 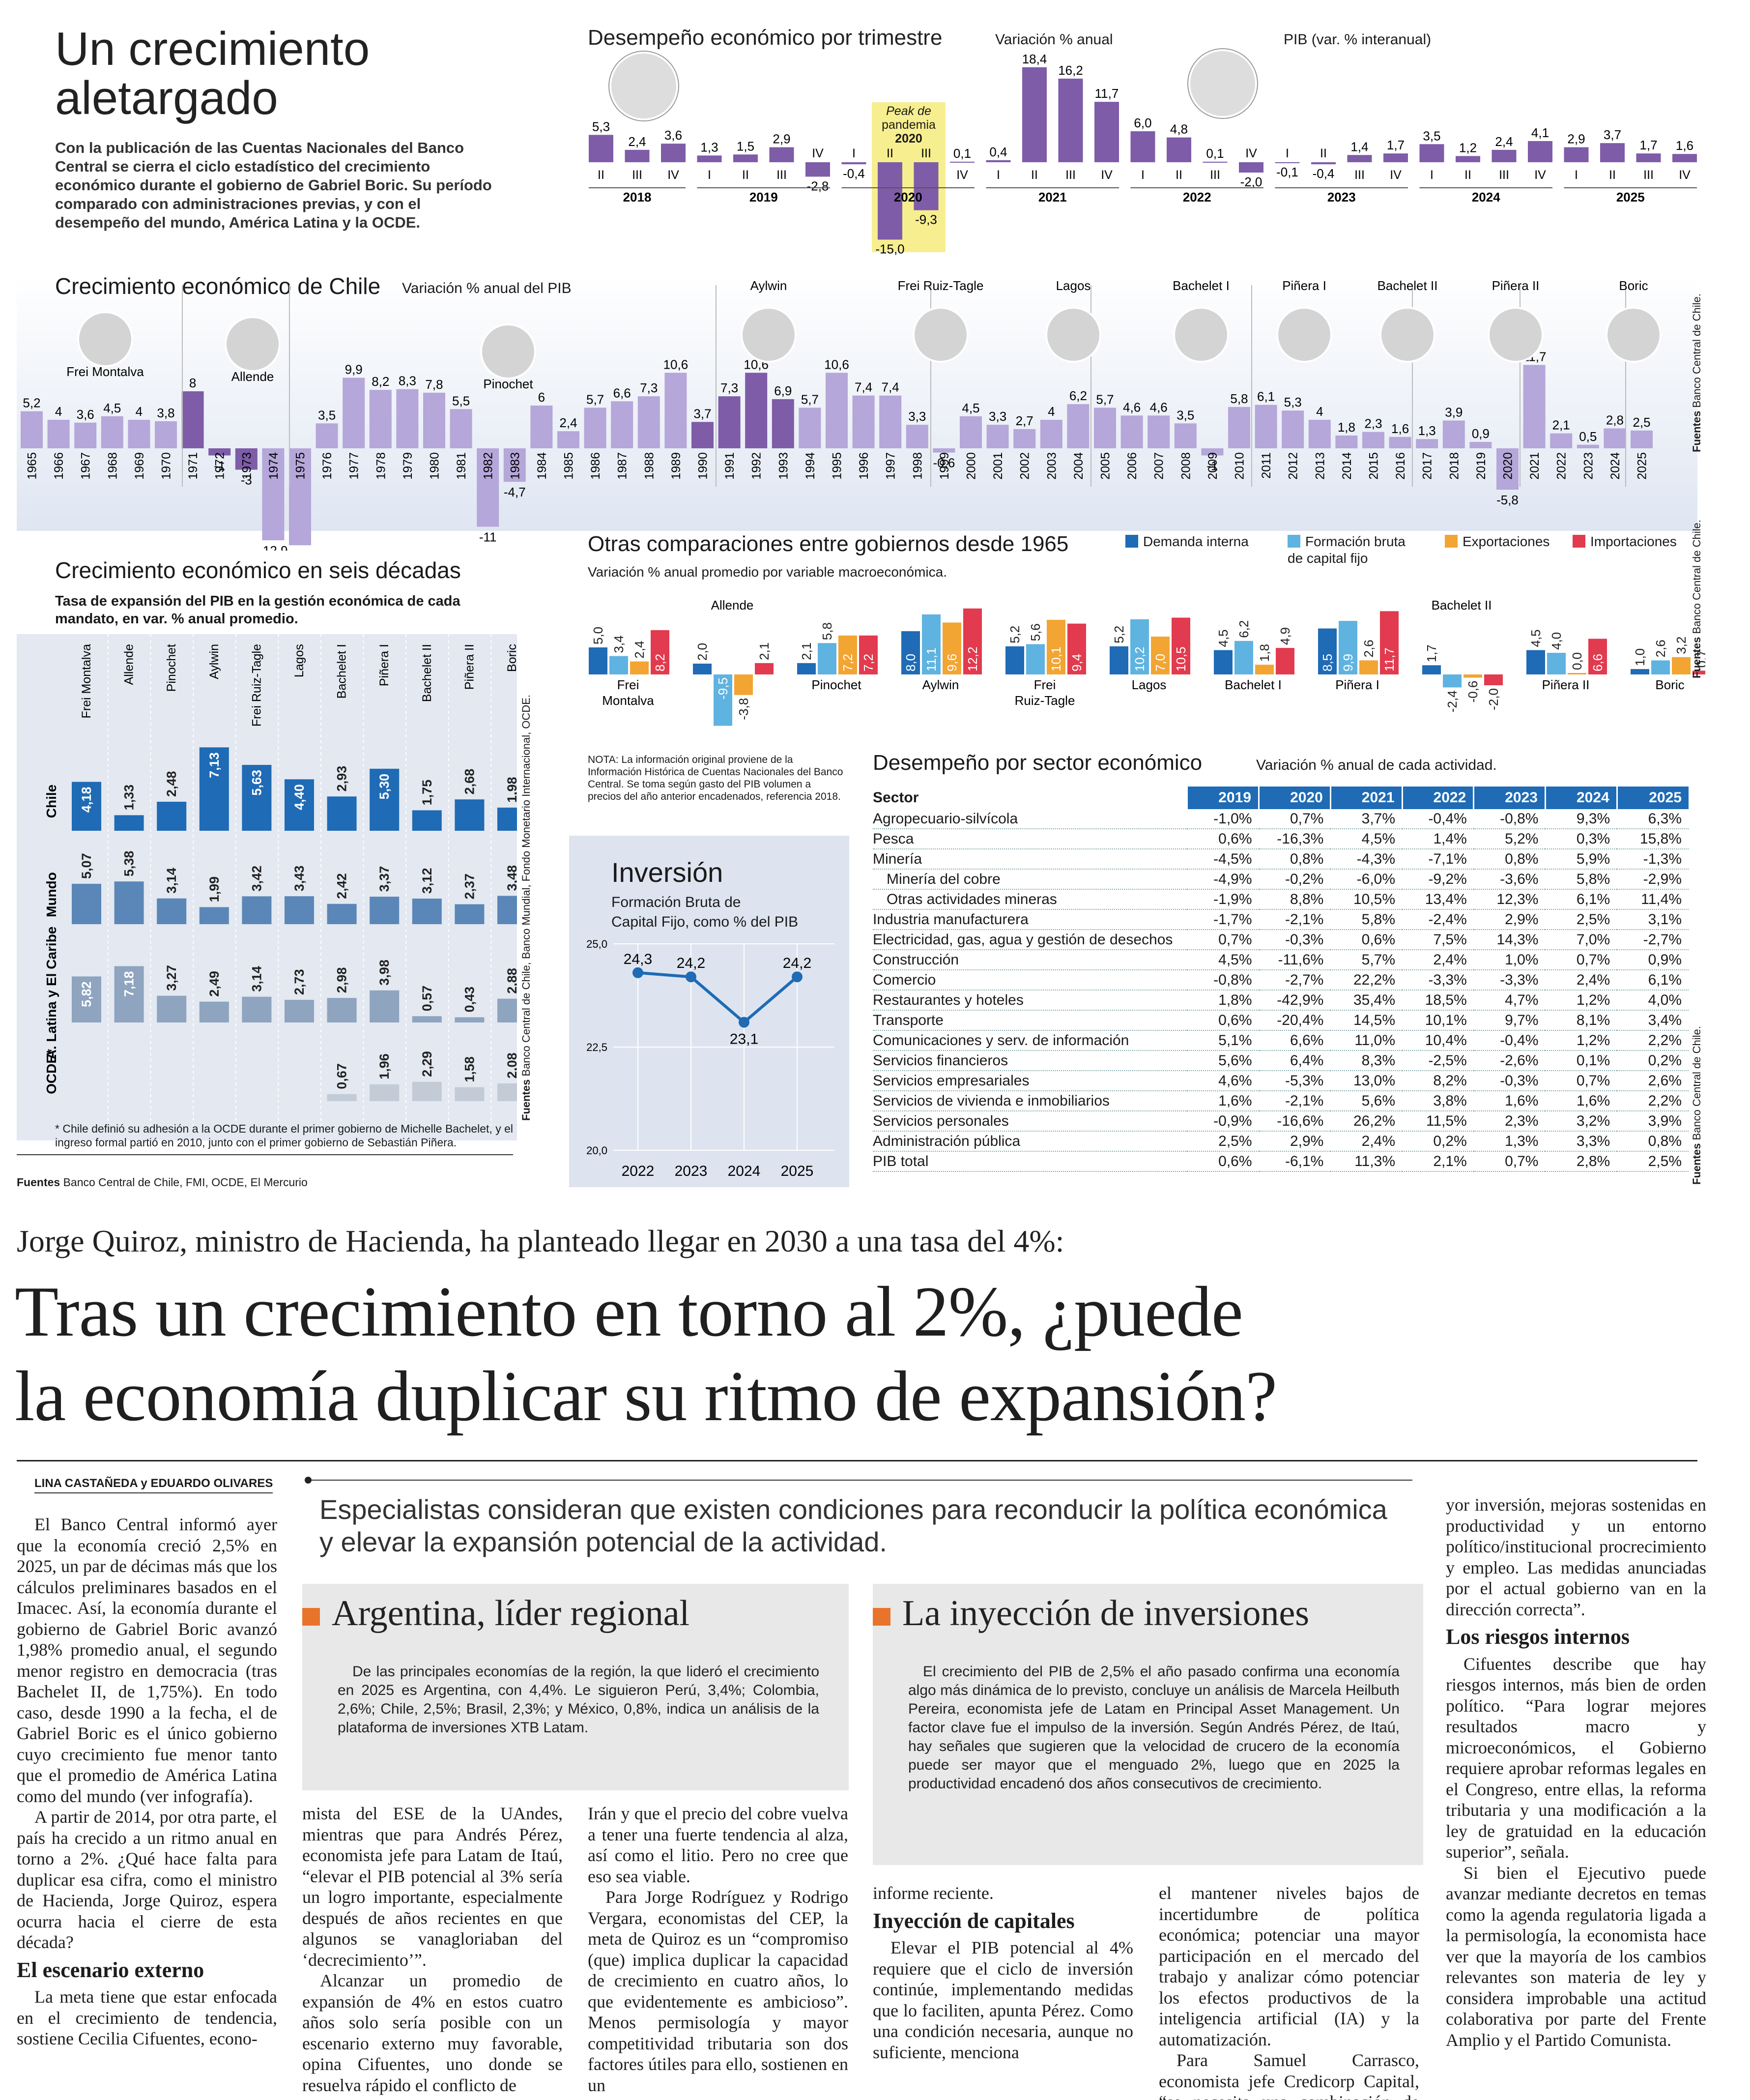 I want to click on annual-year-label: 1996, so click(x=864, y=466).